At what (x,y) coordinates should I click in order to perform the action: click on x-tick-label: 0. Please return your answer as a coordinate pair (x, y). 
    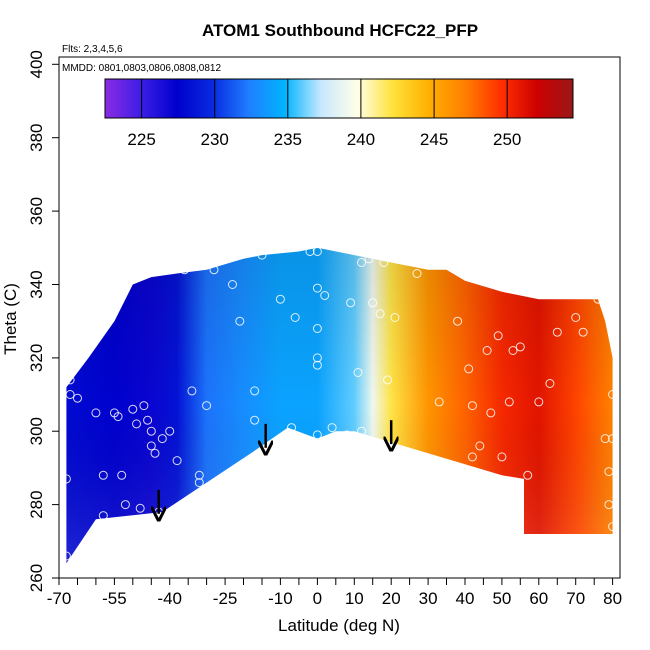
    Looking at the image, I should click on (317, 598).